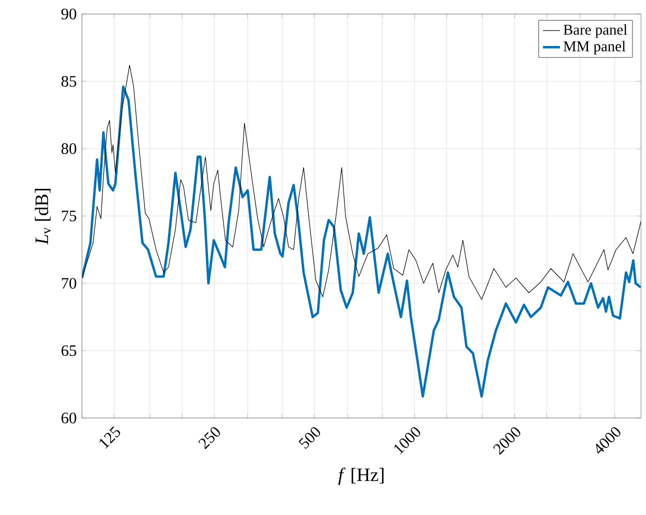  I want to click on x-axis-title: f [Hz], so click(361, 477).